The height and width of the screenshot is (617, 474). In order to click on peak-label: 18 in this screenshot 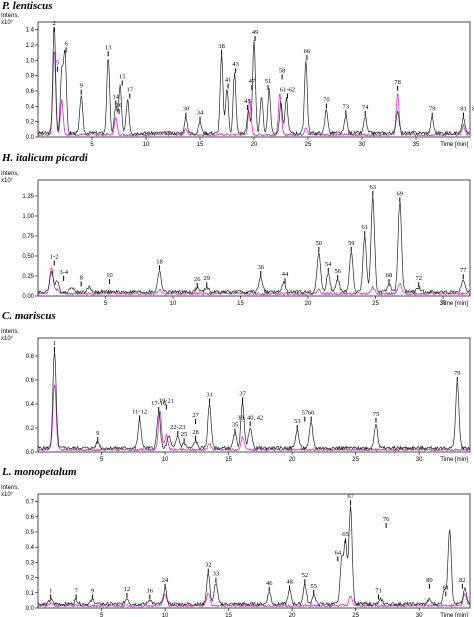, I will do `click(159, 261)`.